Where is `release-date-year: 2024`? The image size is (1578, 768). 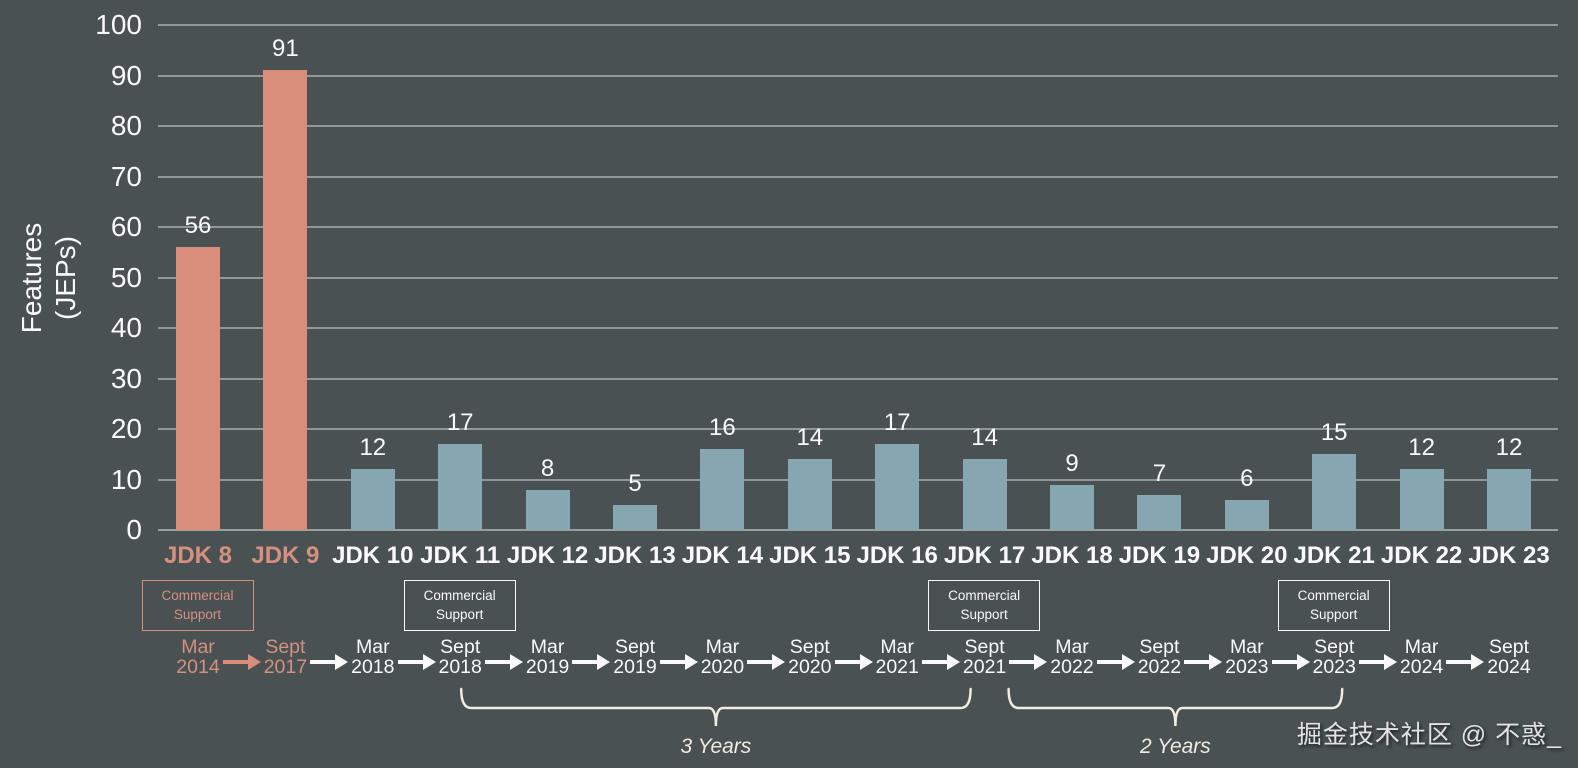
release-date-year: 2024 is located at coordinates (1509, 667).